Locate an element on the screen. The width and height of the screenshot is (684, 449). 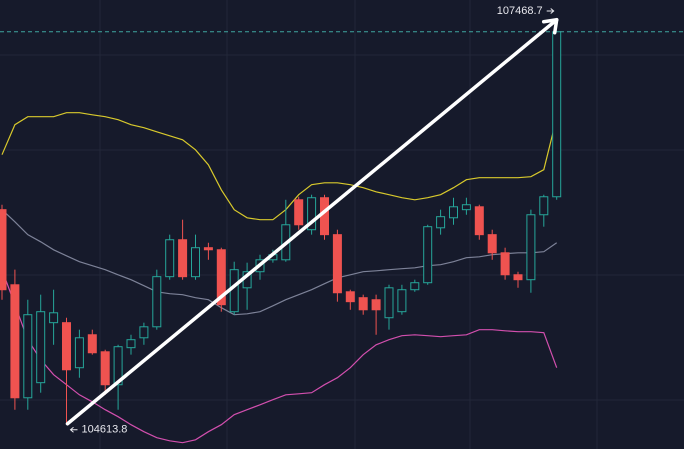
low-label-arrow is located at coordinates (73, 429).